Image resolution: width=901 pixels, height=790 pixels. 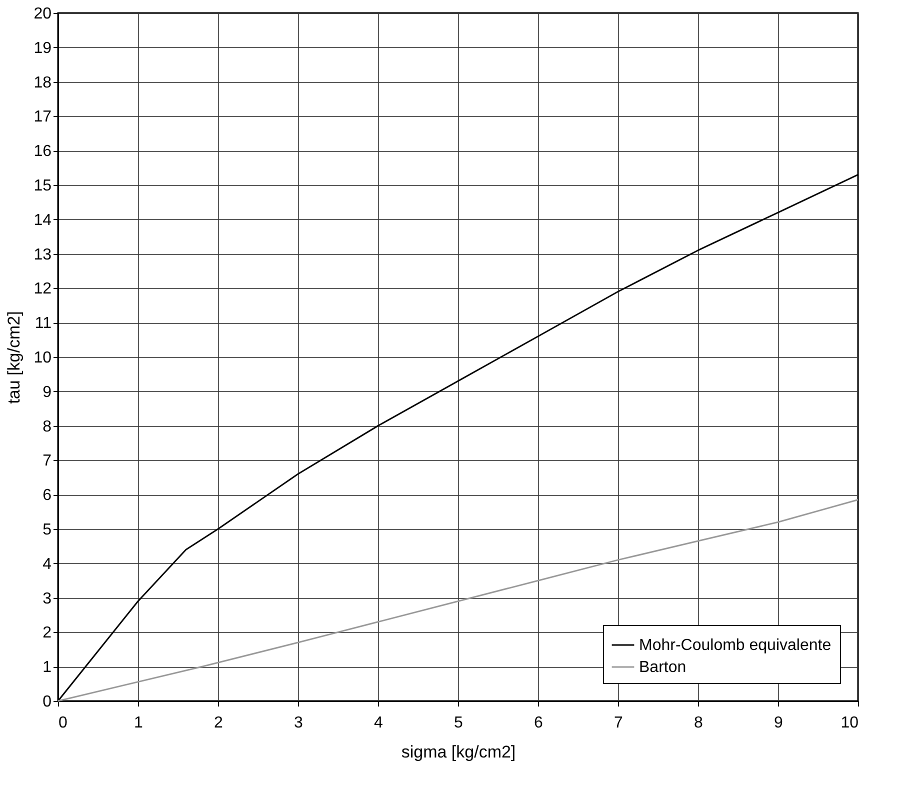 I want to click on legend-label: Mohr-Coulomb equivalente, so click(x=735, y=645).